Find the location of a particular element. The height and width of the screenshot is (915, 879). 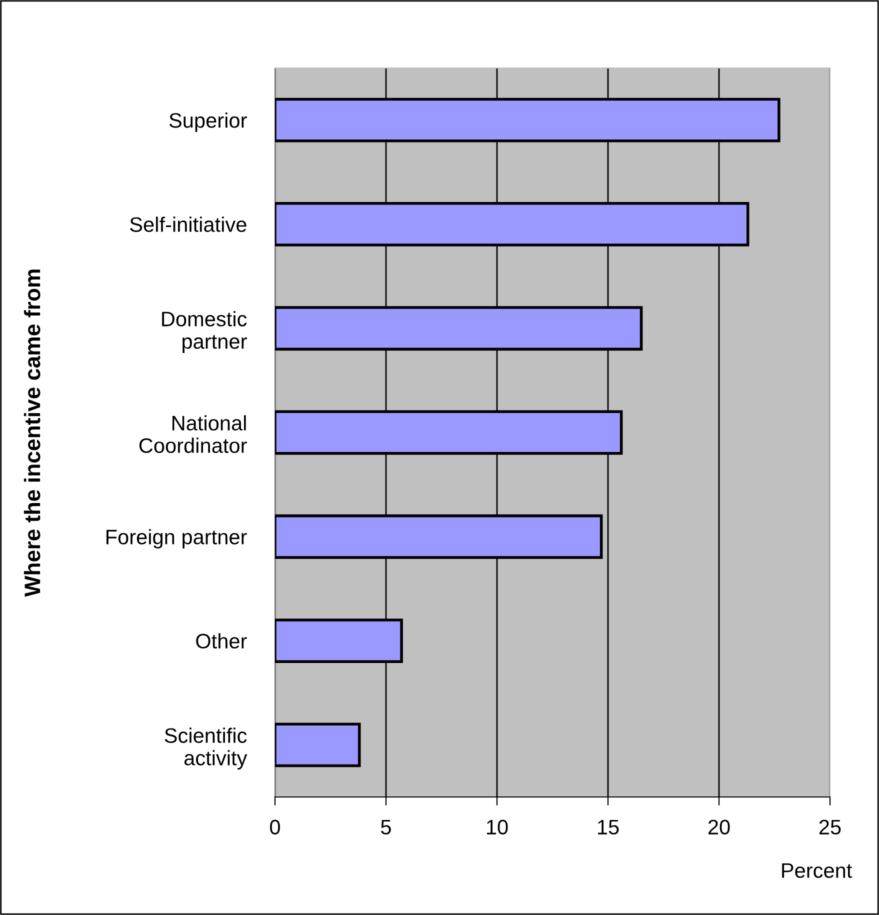

bar is located at coordinates (318, 745).